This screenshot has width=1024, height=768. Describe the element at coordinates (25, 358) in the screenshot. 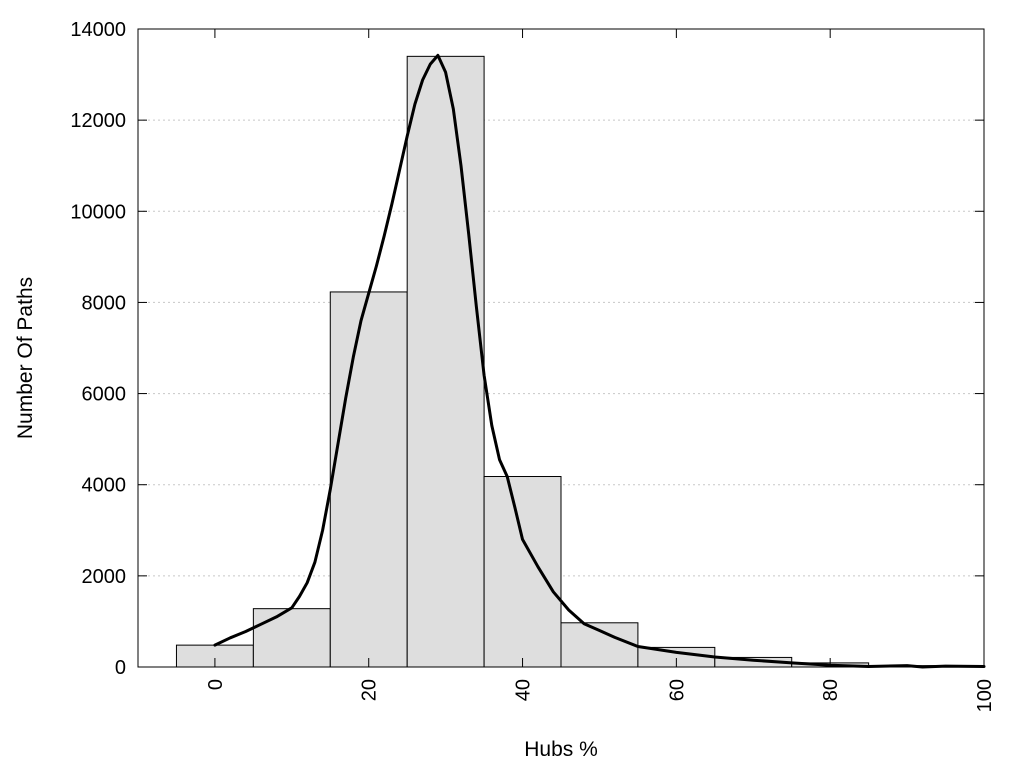

I see `y-axis-title: Number Of Paths` at that location.